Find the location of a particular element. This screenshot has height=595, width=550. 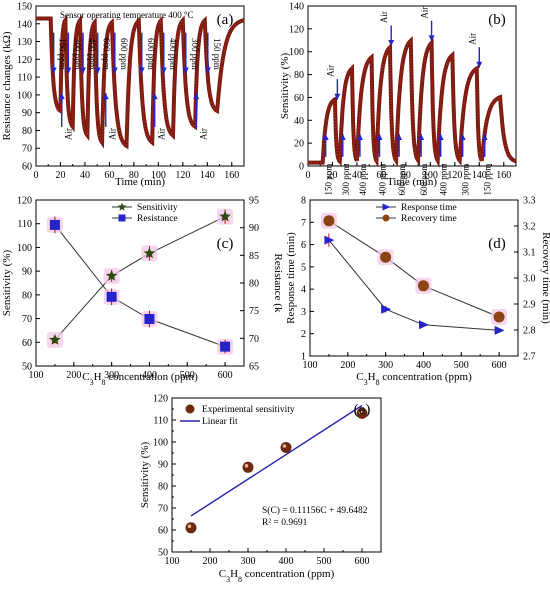

panel-c-legend-marker is located at coordinates (122, 218).